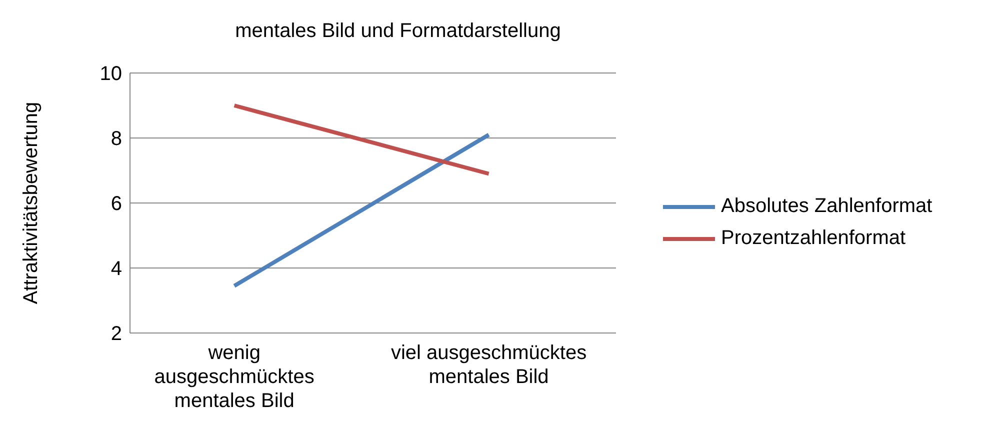  Describe the element at coordinates (398, 31) in the screenshot. I see `chart-title: mentales Bild und Formatdarstellung` at that location.